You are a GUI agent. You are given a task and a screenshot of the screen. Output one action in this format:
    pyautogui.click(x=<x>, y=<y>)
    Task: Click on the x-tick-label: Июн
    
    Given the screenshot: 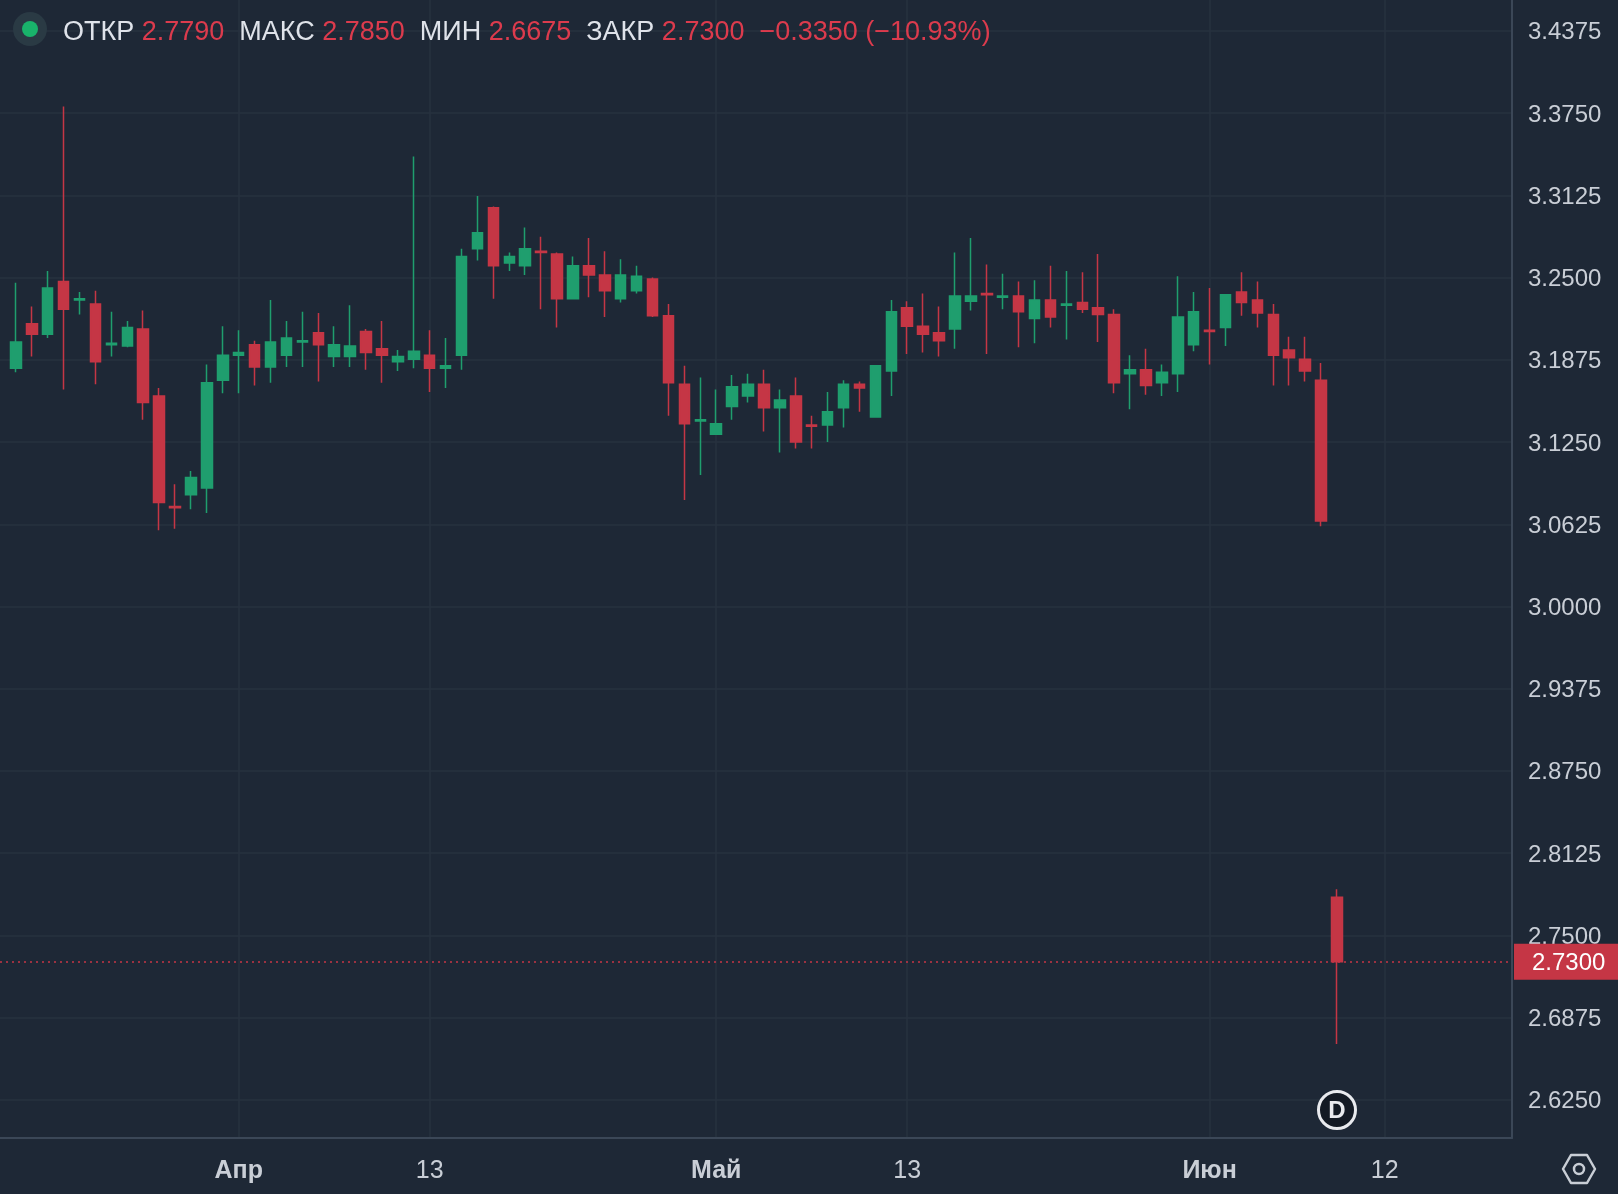 What is the action you would take?
    pyautogui.click(x=1209, y=1168)
    